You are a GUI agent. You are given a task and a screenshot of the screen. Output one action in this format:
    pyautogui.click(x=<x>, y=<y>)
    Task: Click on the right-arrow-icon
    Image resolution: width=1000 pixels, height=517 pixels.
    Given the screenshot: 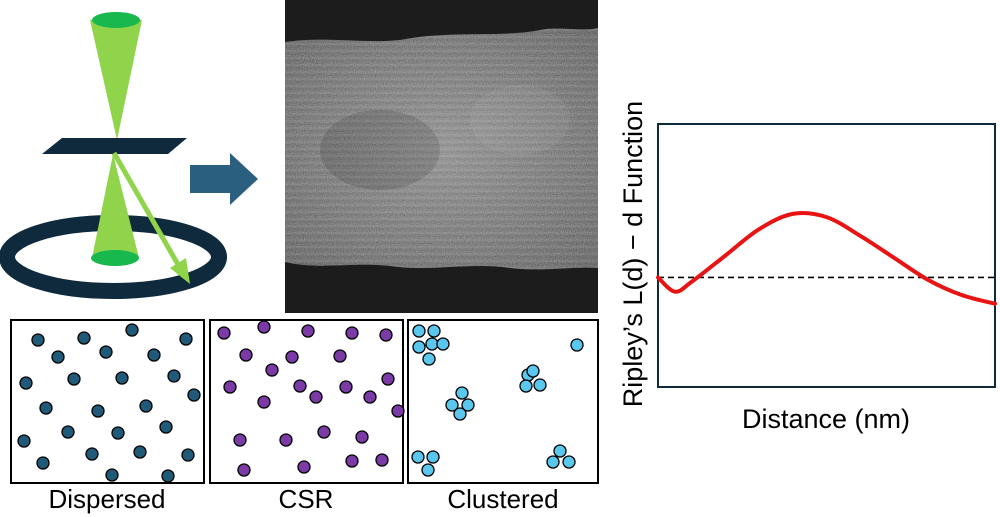 What is the action you would take?
    pyautogui.click(x=224, y=179)
    